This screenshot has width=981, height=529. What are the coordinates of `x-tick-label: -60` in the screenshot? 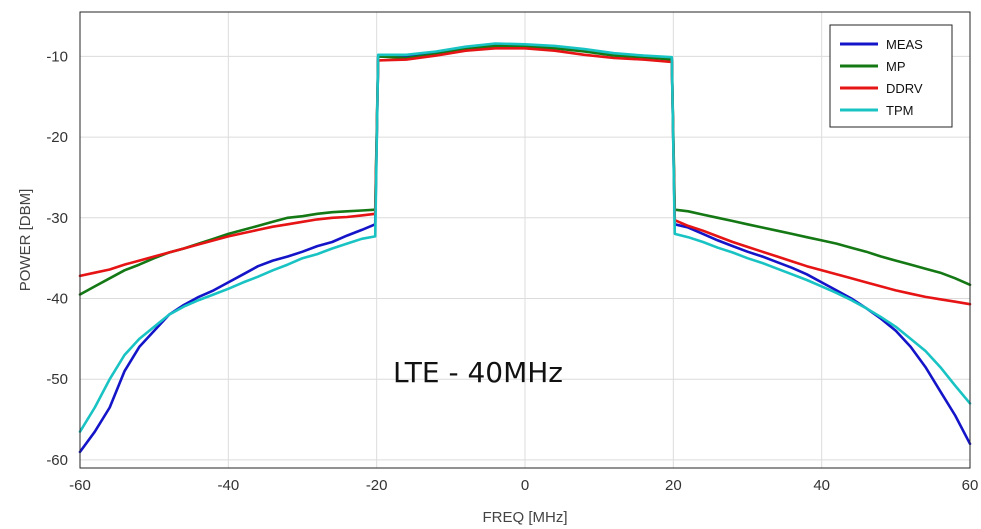 It's located at (80, 485).